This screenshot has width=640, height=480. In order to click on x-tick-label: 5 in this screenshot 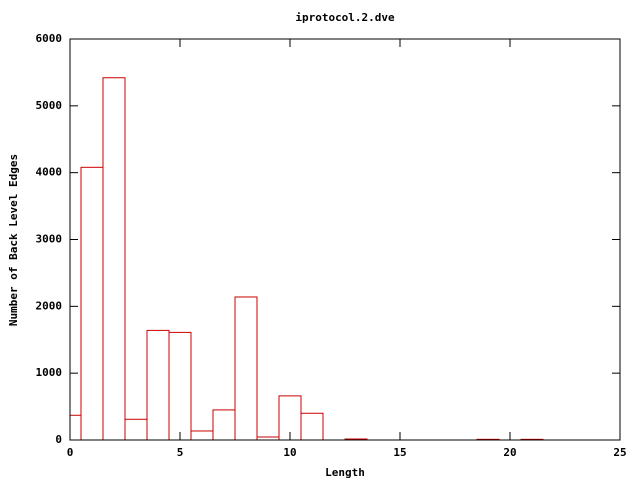, I will do `click(180, 452)`.